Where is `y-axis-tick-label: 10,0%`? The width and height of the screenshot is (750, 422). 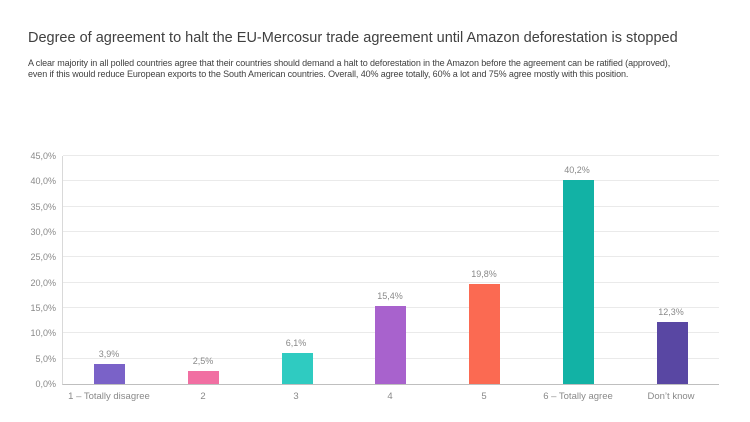 y-axis-tick-label: 10,0% is located at coordinates (43, 333).